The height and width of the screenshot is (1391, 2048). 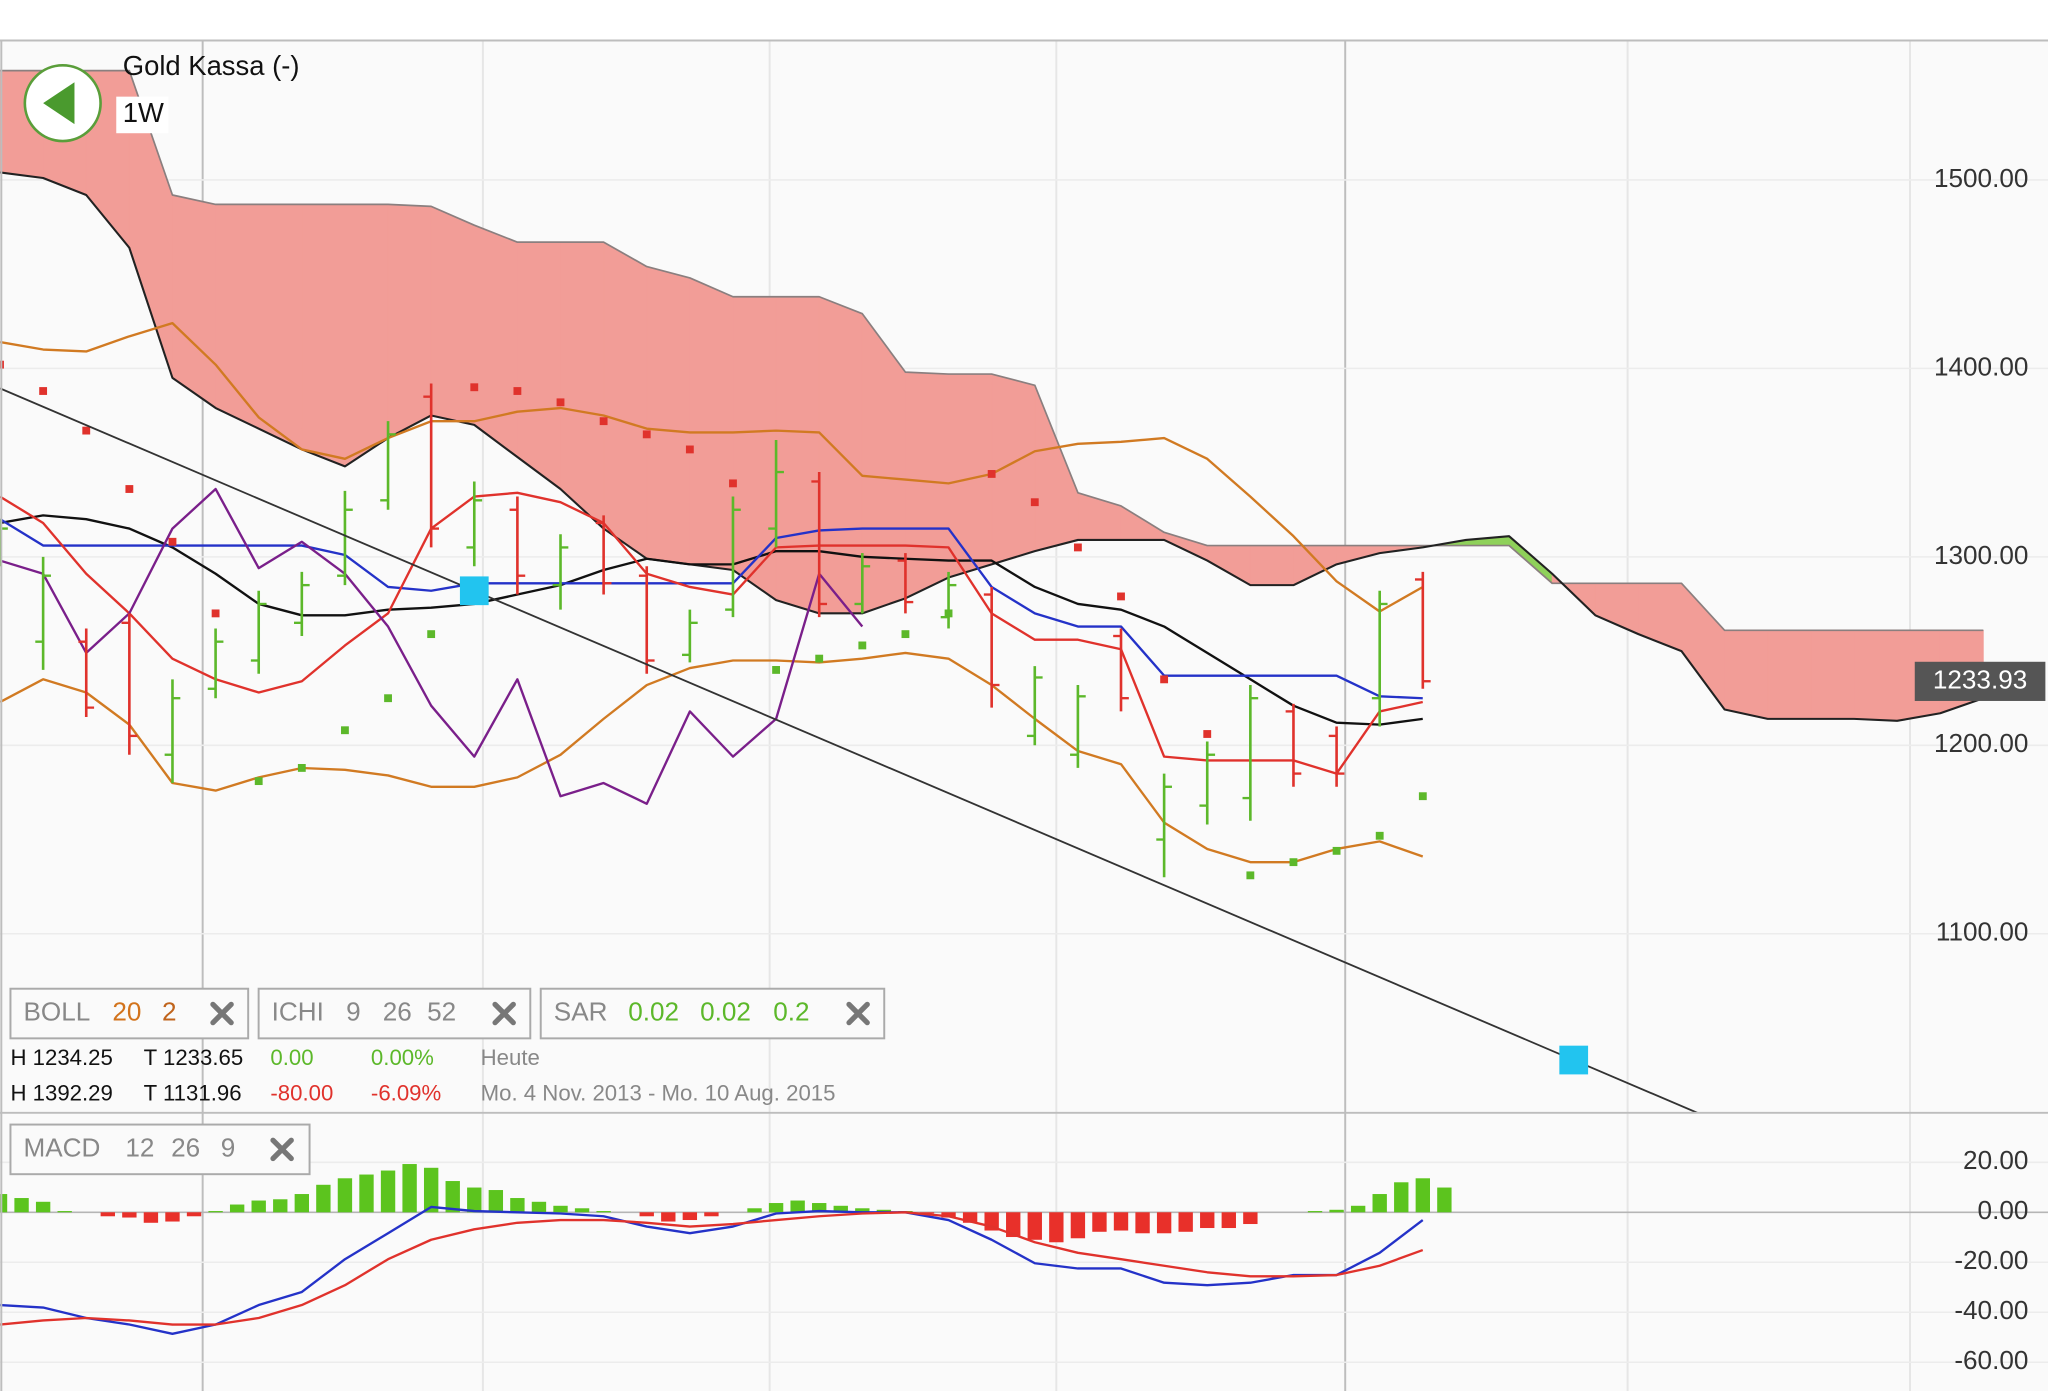 What do you see at coordinates (712, 1268) in the screenshot?
I see `macd-line` at bounding box center [712, 1268].